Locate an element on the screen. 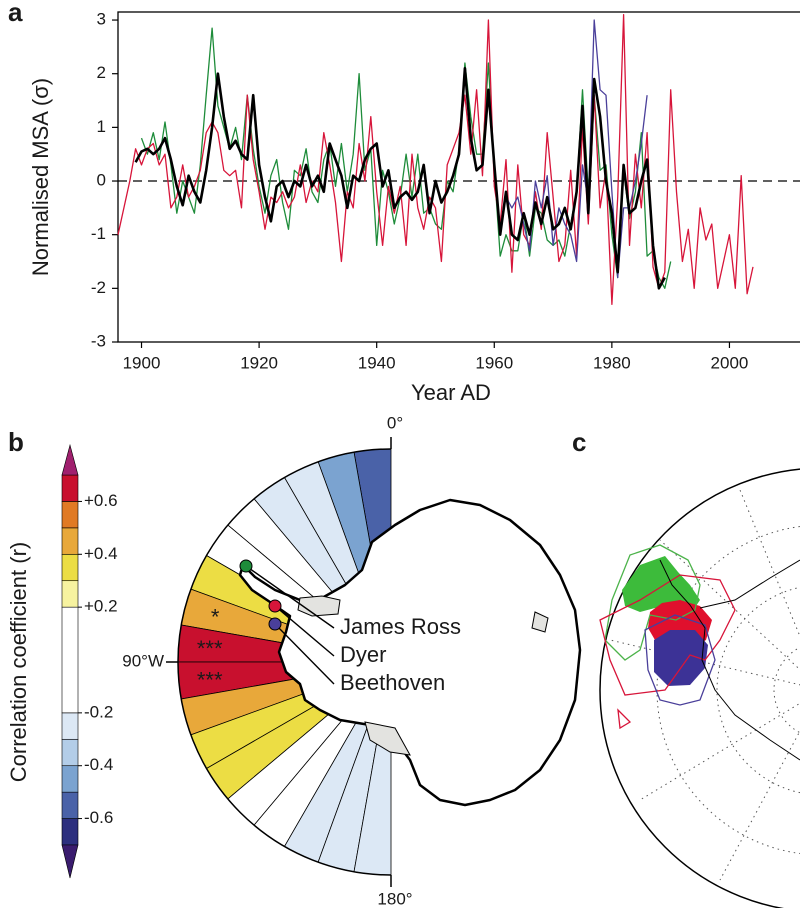  angle-label: 0° is located at coordinates (395, 422).